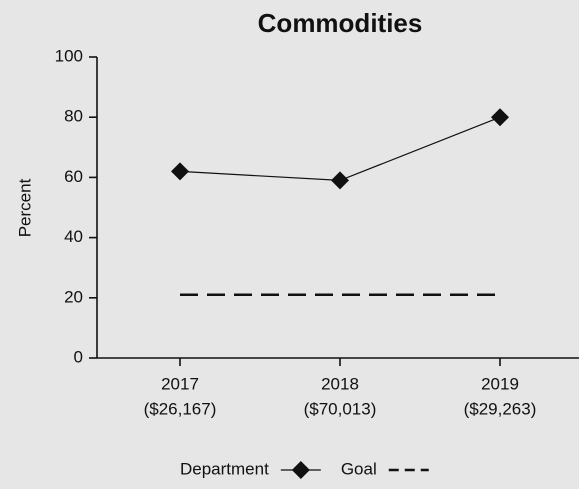 The height and width of the screenshot is (489, 579). I want to click on y-tick-label: 20, so click(73, 296).